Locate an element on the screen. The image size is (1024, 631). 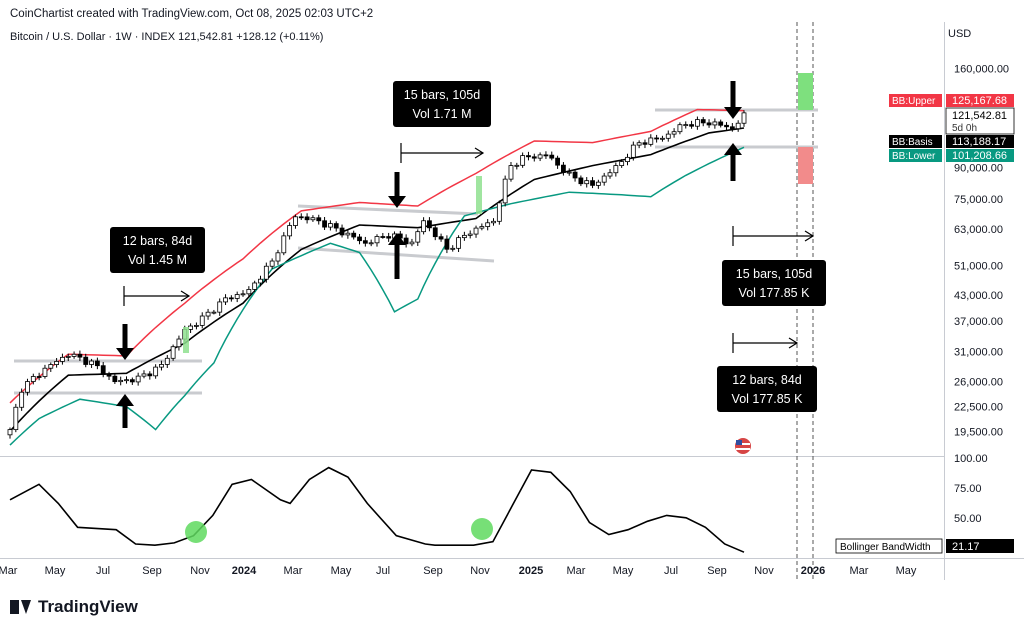
price-tick-label: 75,000.00 is located at coordinates (978, 200).